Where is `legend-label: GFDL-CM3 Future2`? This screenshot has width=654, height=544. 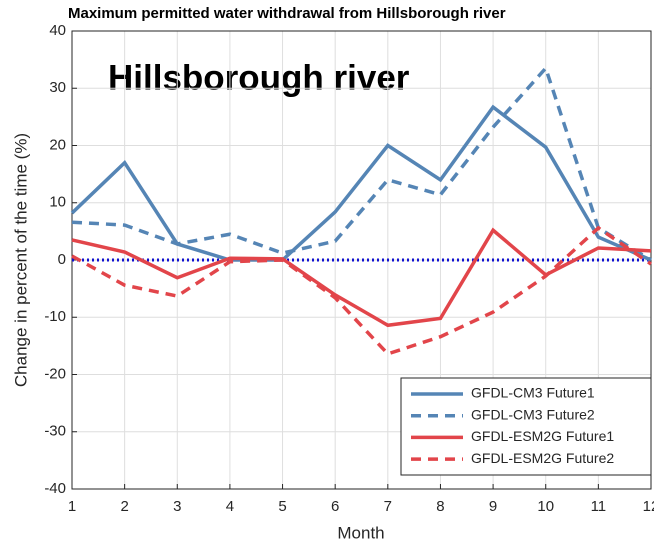 legend-label: GFDL-CM3 Future2 is located at coordinates (533, 414).